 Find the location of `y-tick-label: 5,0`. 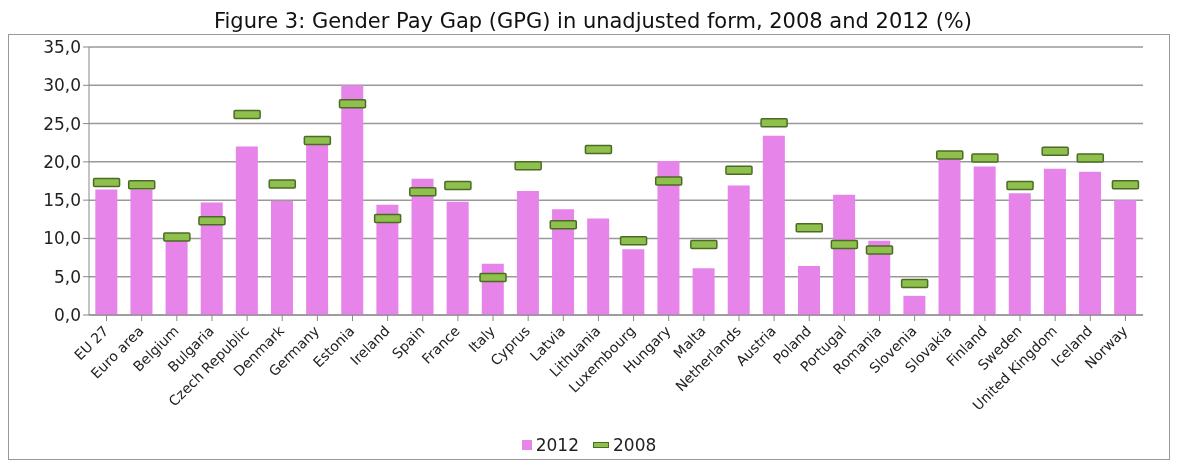

y-tick-label: 5,0 is located at coordinates (67, 276).